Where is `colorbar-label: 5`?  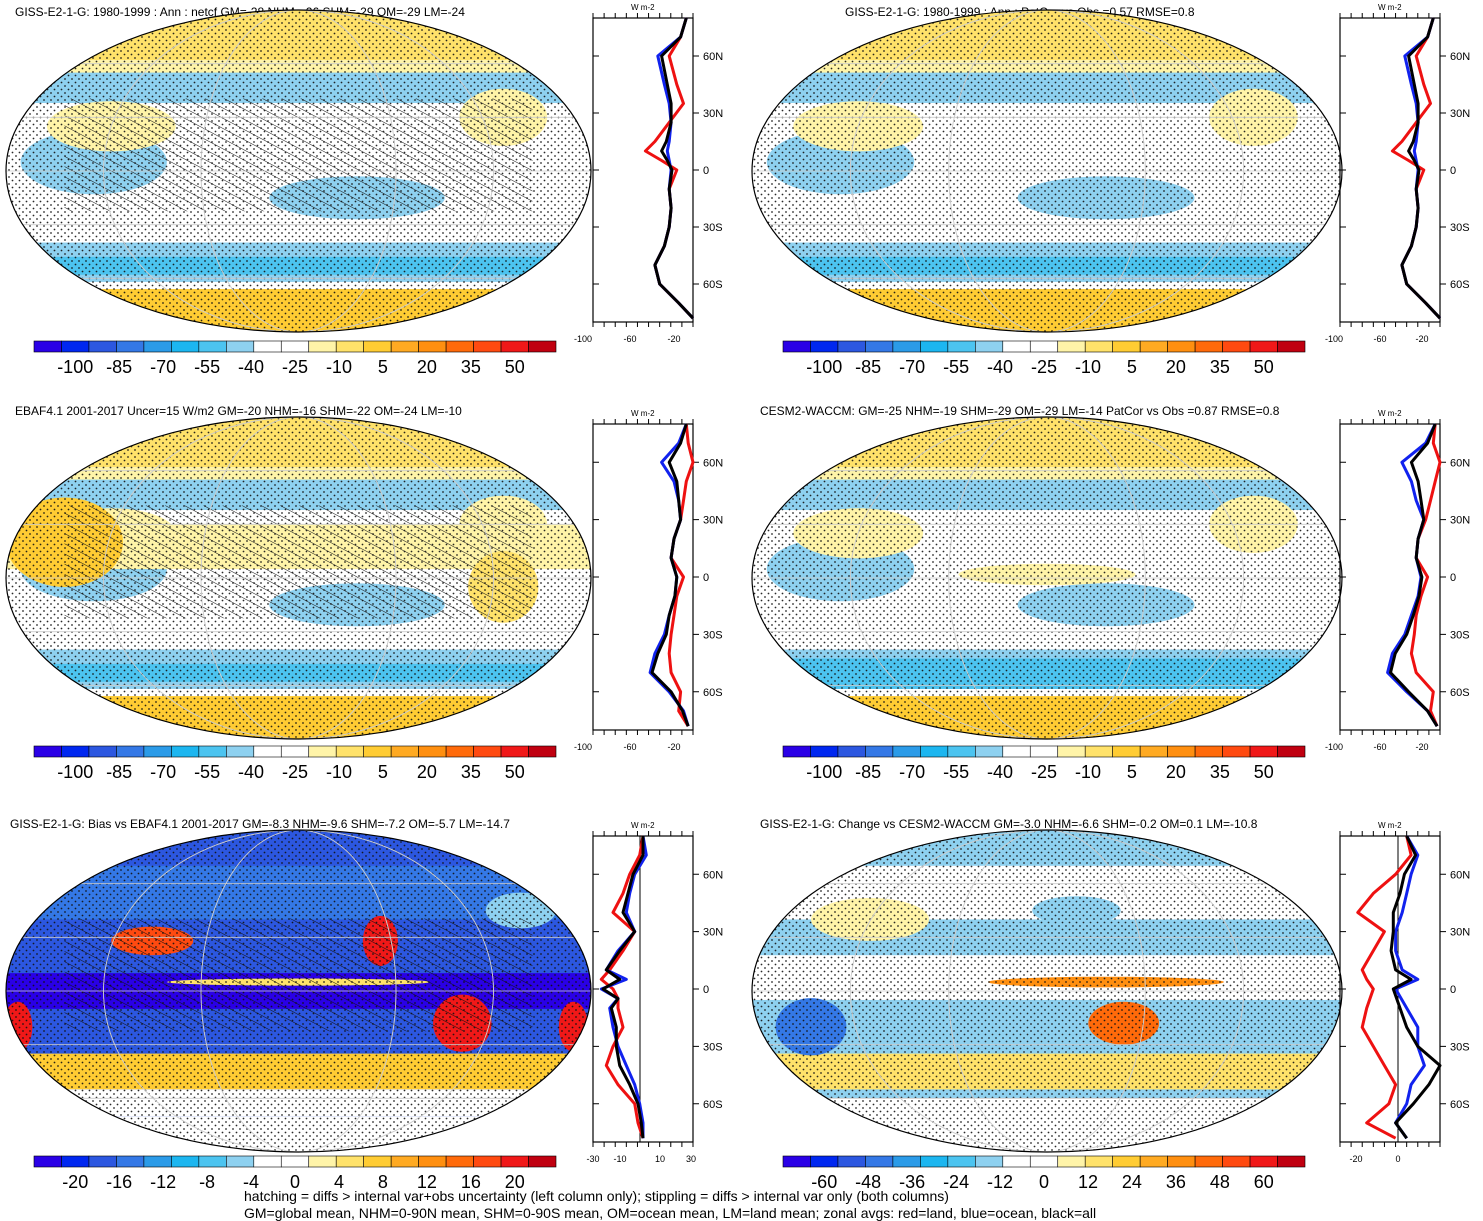
colorbar-label: 5 is located at coordinates (1132, 367).